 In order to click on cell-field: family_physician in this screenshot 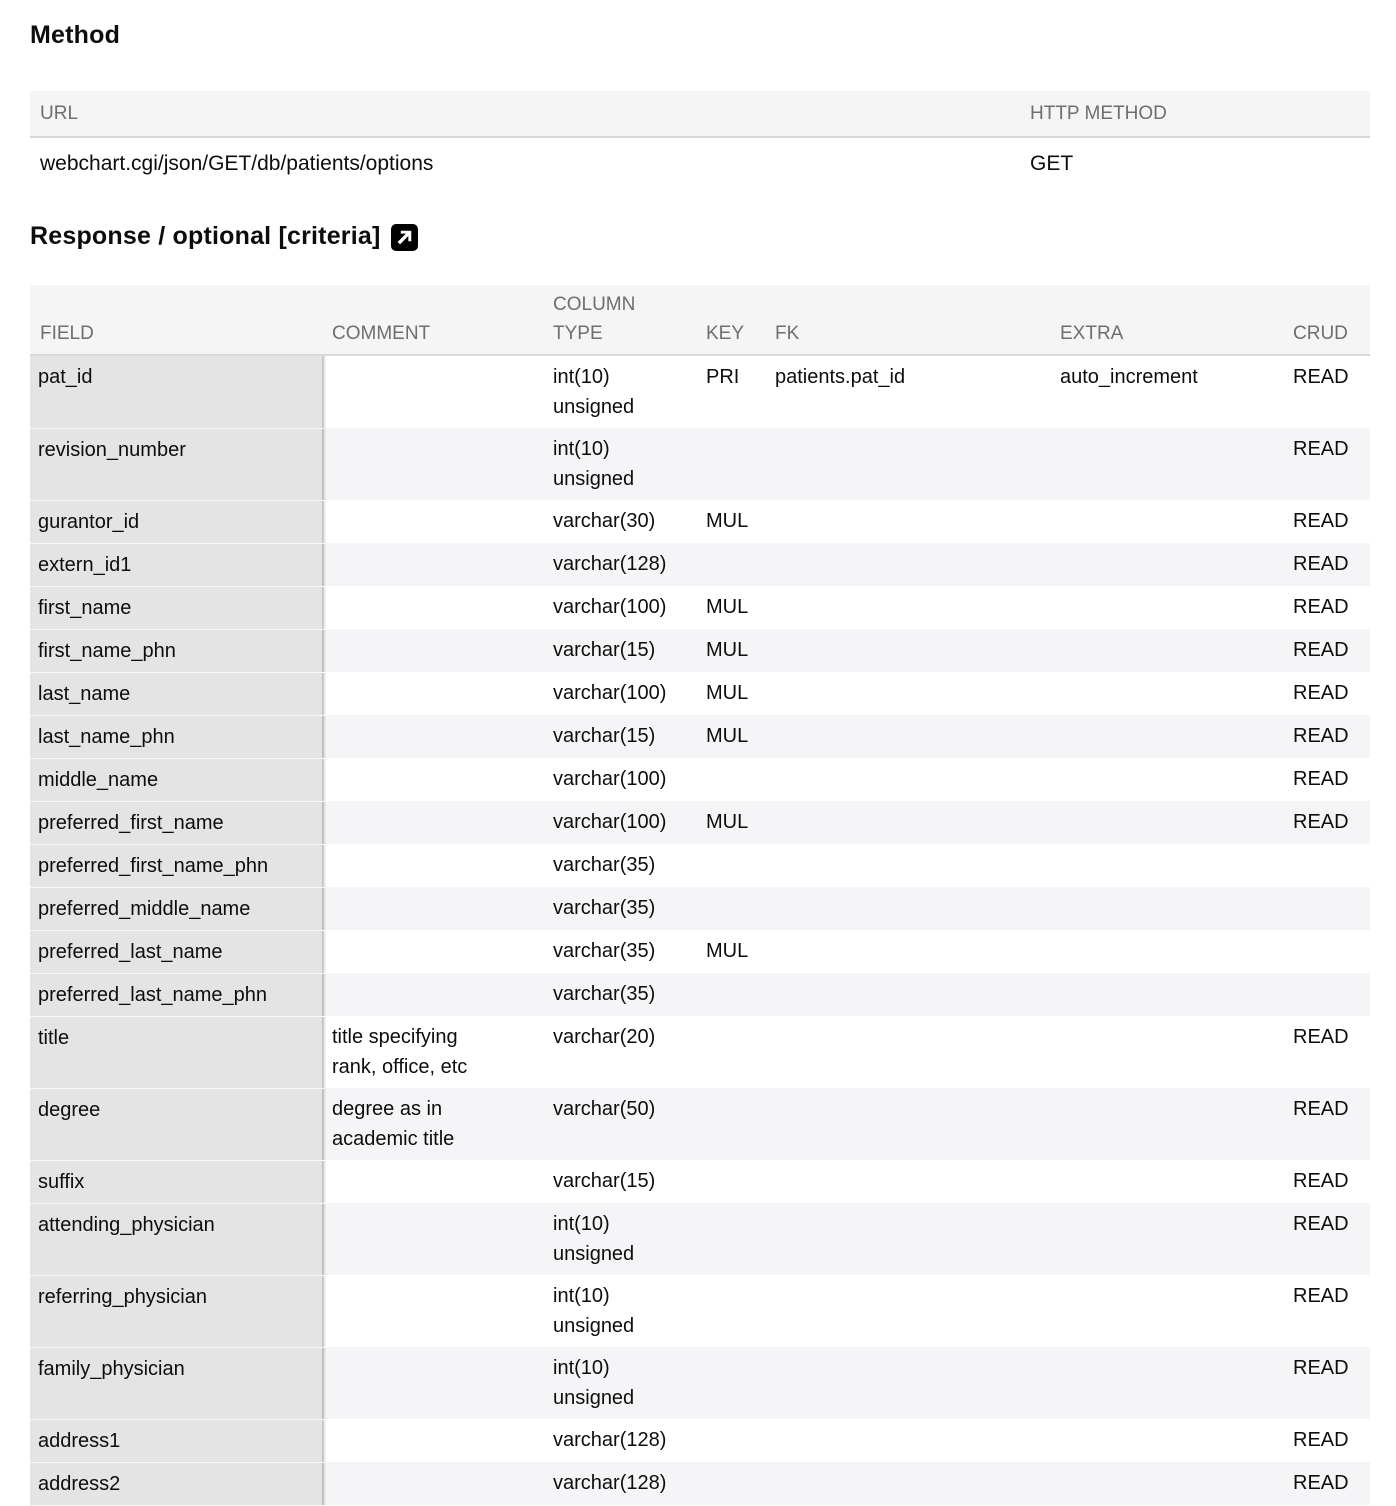, I will do `click(178, 1383)`.